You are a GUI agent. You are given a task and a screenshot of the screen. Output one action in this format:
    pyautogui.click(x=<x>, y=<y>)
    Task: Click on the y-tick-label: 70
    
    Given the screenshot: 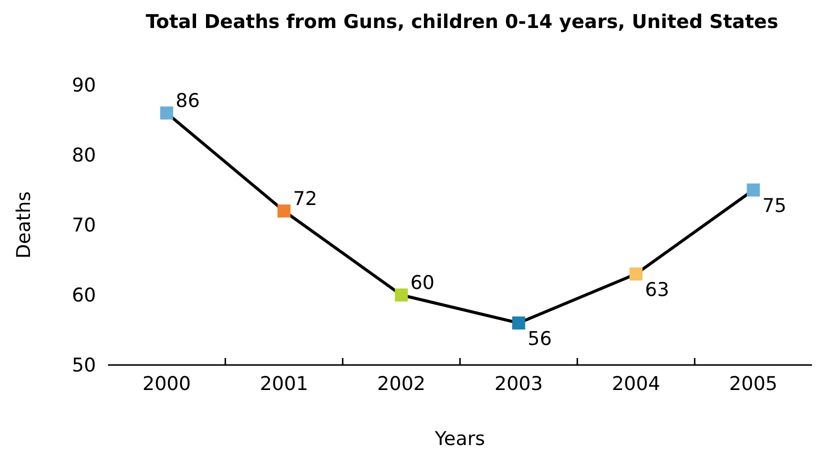 What is the action you would take?
    pyautogui.click(x=84, y=225)
    